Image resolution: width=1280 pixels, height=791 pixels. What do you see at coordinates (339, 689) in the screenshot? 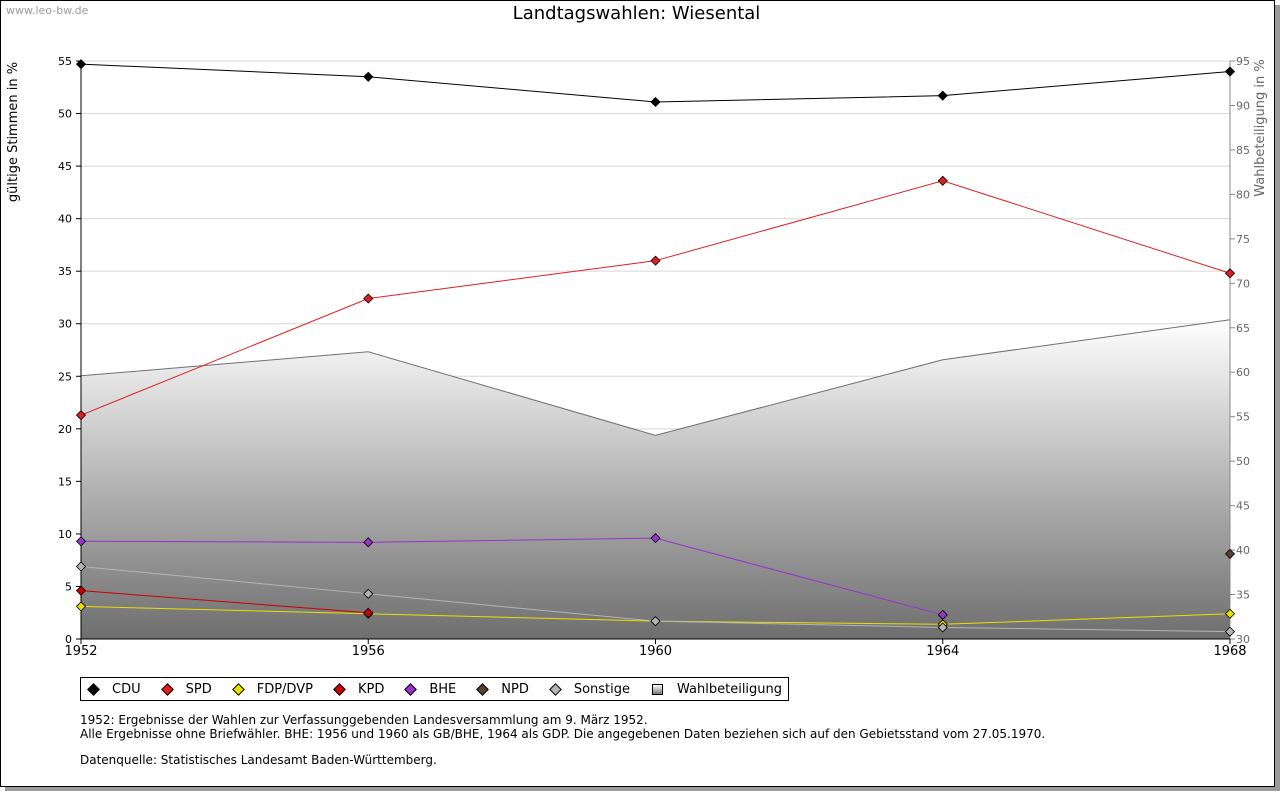
I see `legend-marker-kpd` at bounding box center [339, 689].